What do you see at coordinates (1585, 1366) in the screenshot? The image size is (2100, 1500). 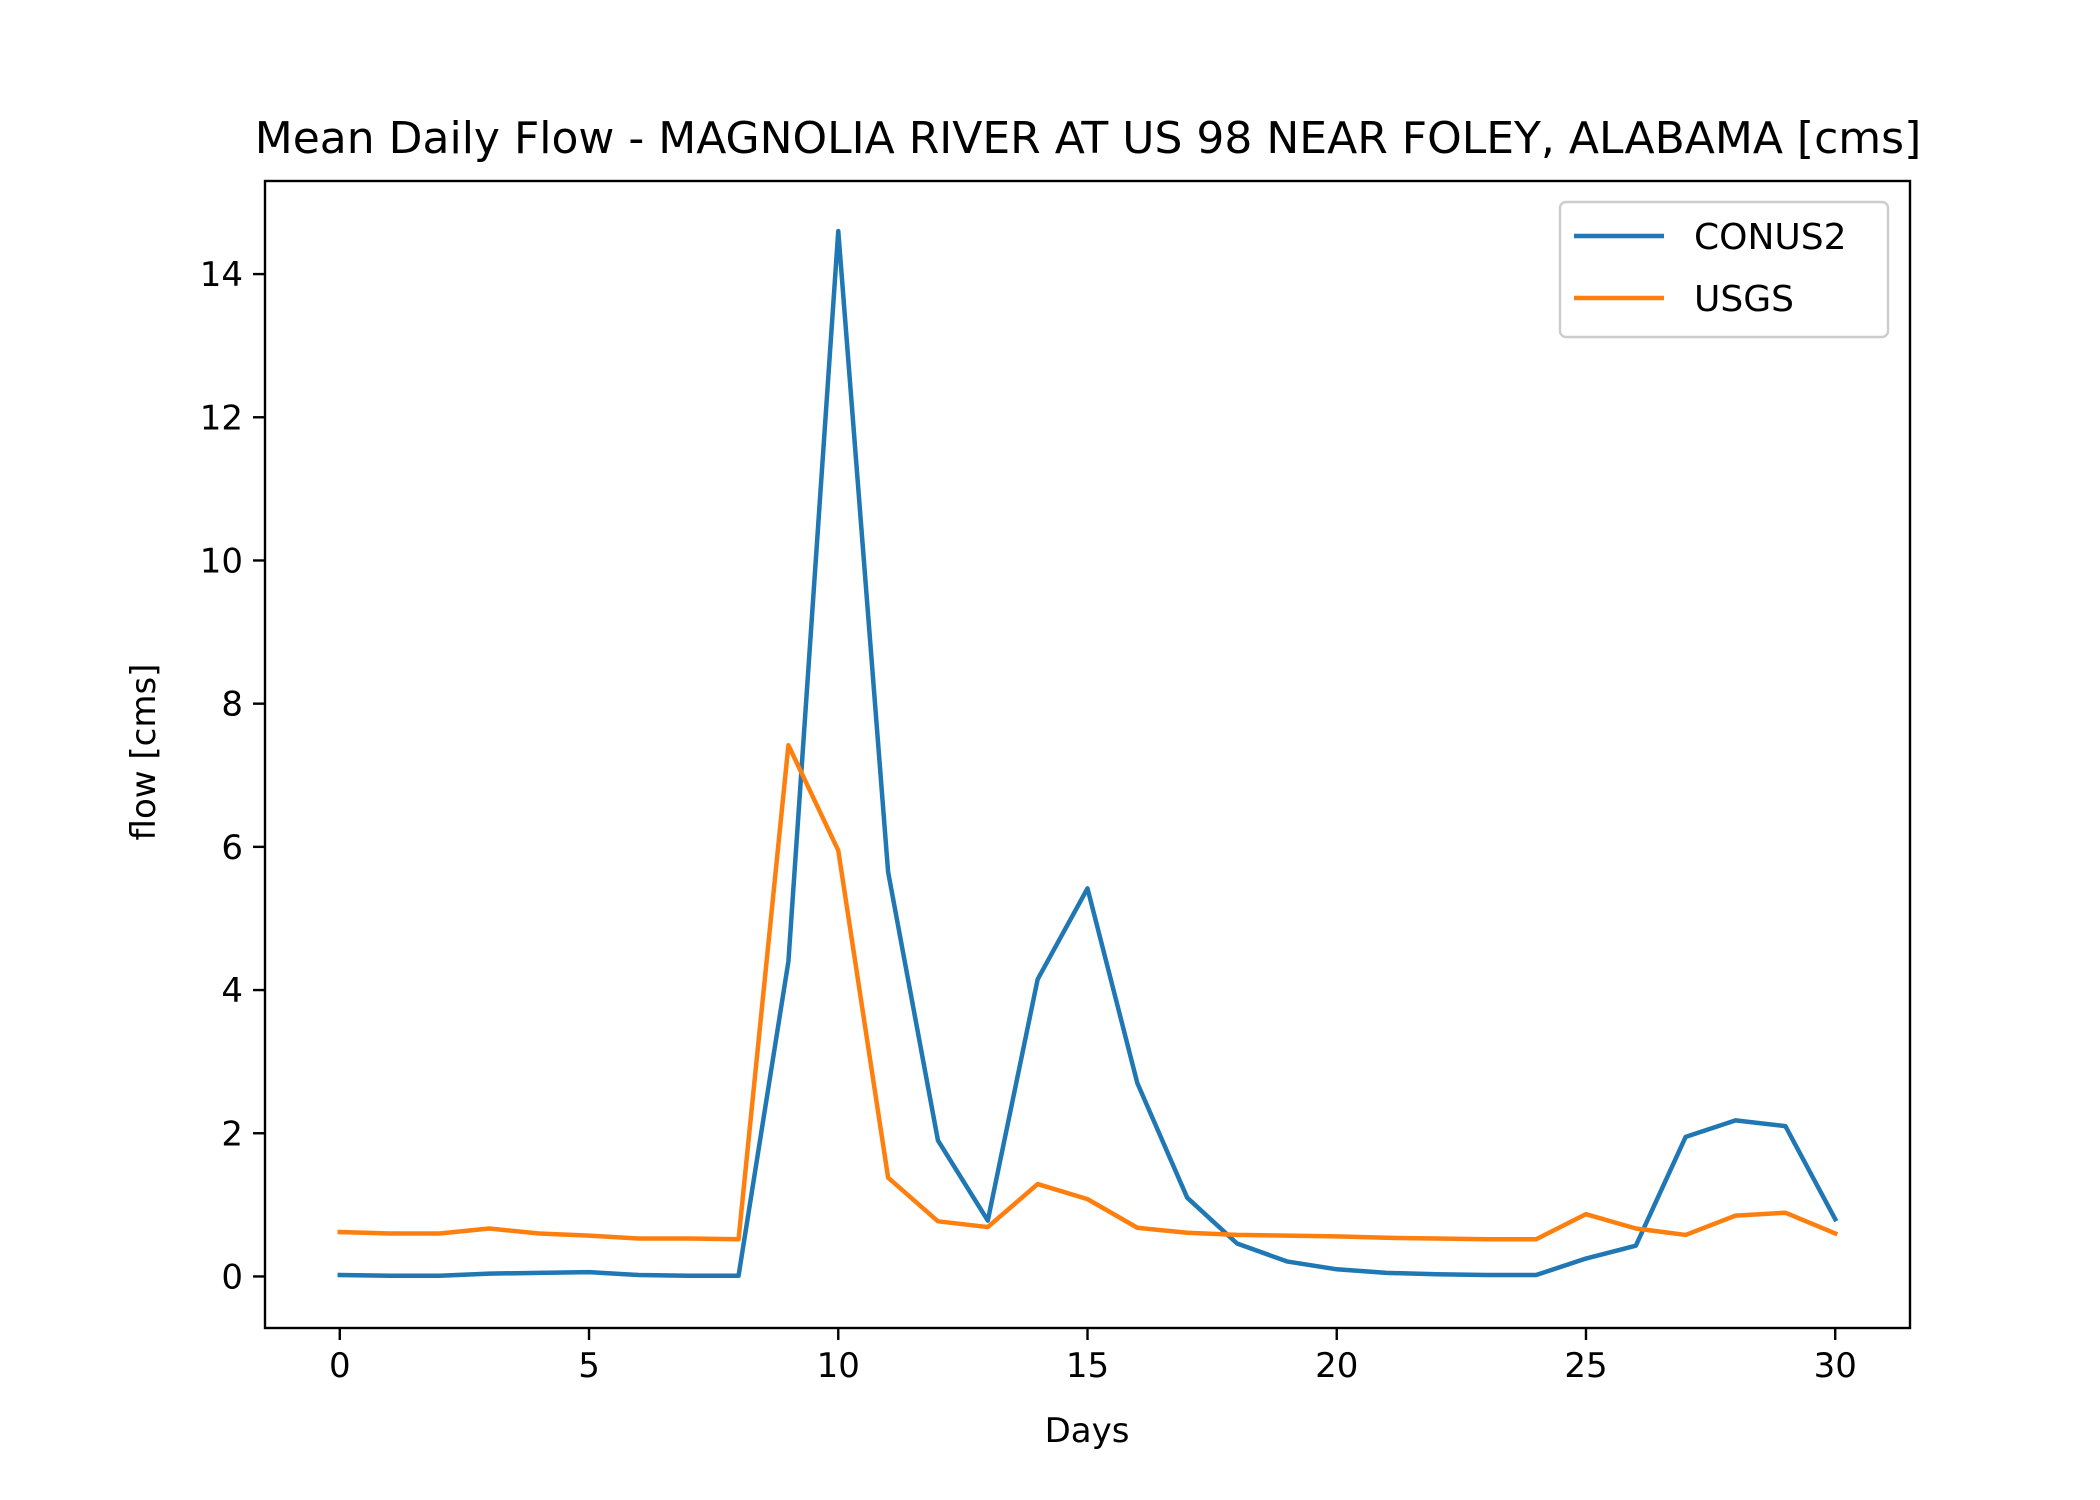 I see `x-tick-label: 25` at bounding box center [1585, 1366].